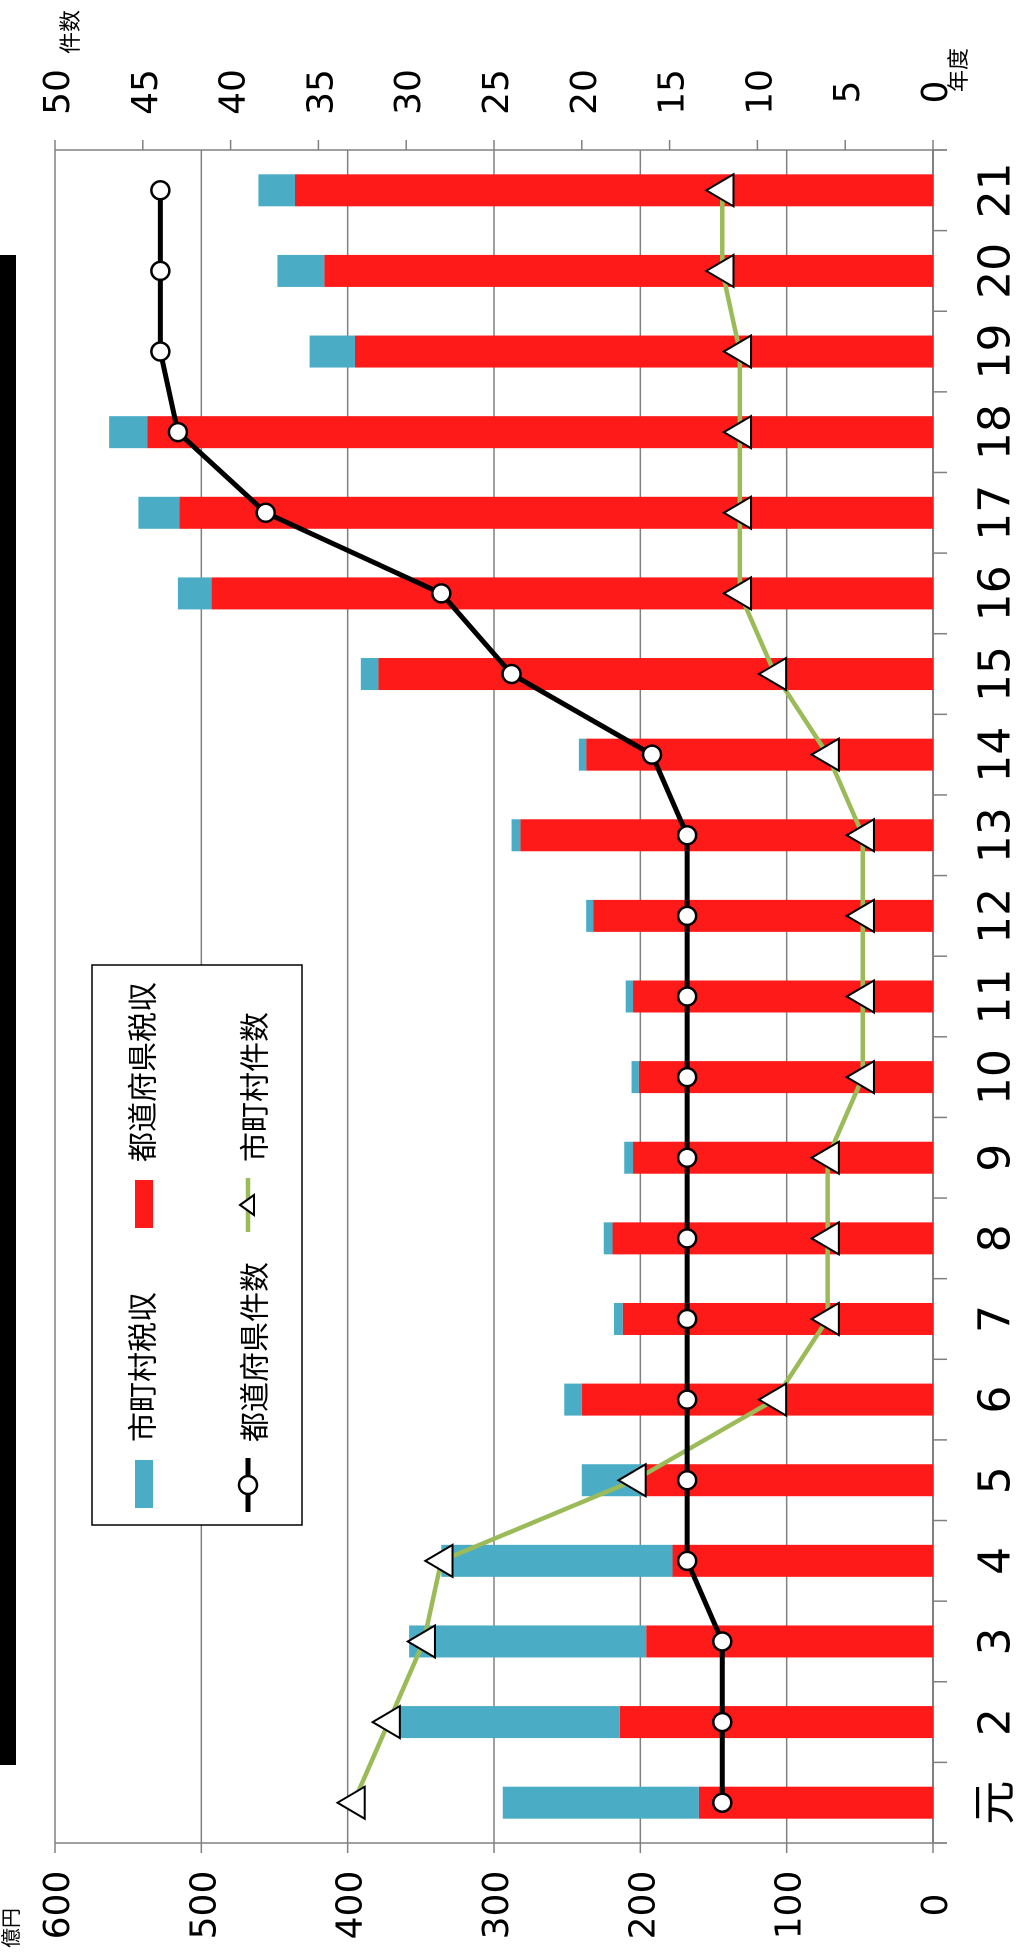 This screenshot has height=1959, width=1017. What do you see at coordinates (993, 916) in the screenshot?
I see `category-label: 12` at bounding box center [993, 916].